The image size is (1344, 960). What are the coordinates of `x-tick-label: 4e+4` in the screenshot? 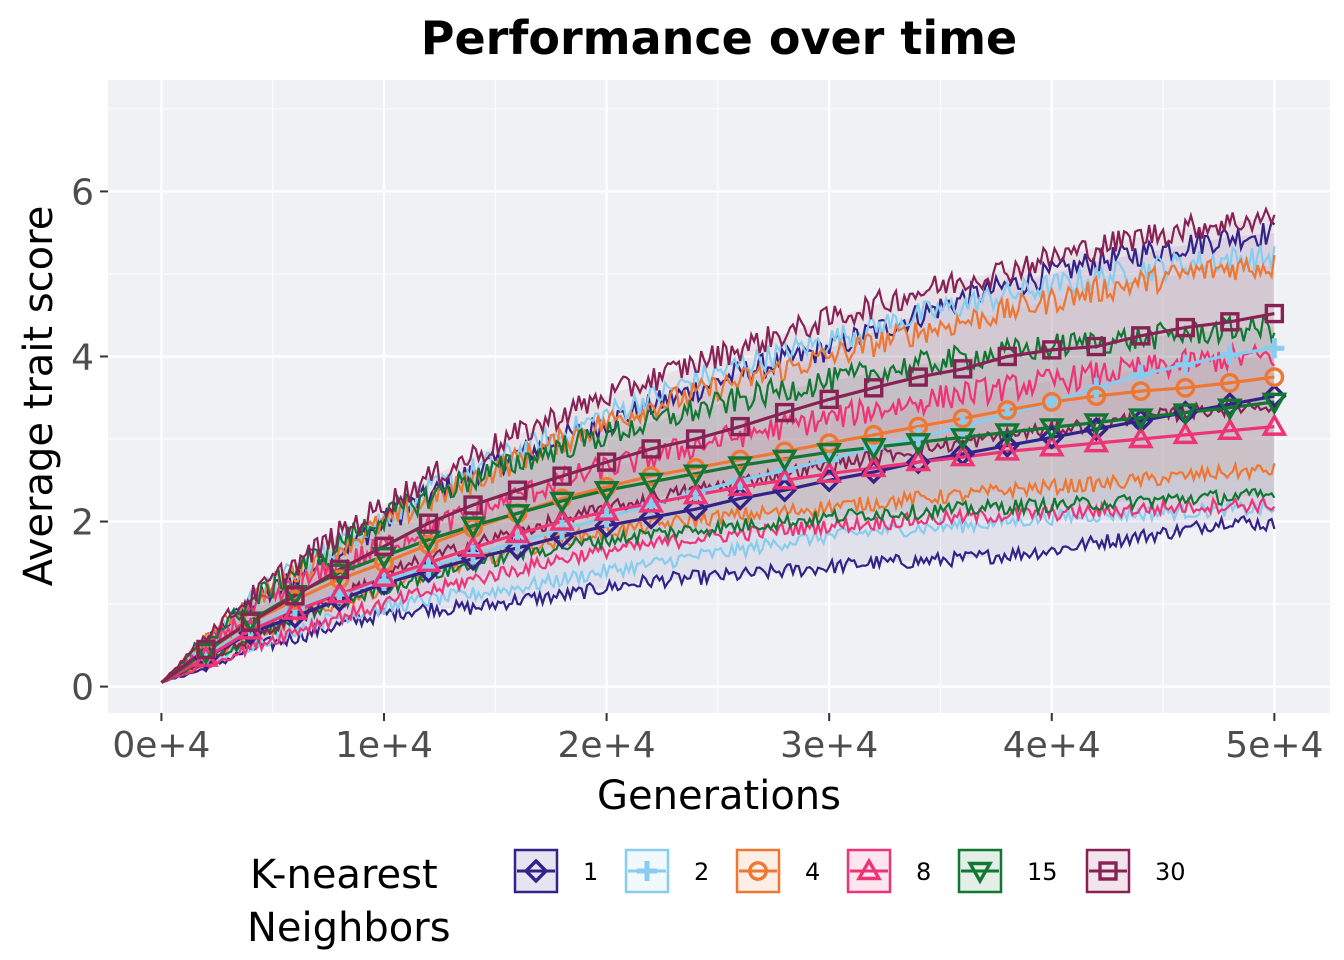 It's located at (1052, 745).